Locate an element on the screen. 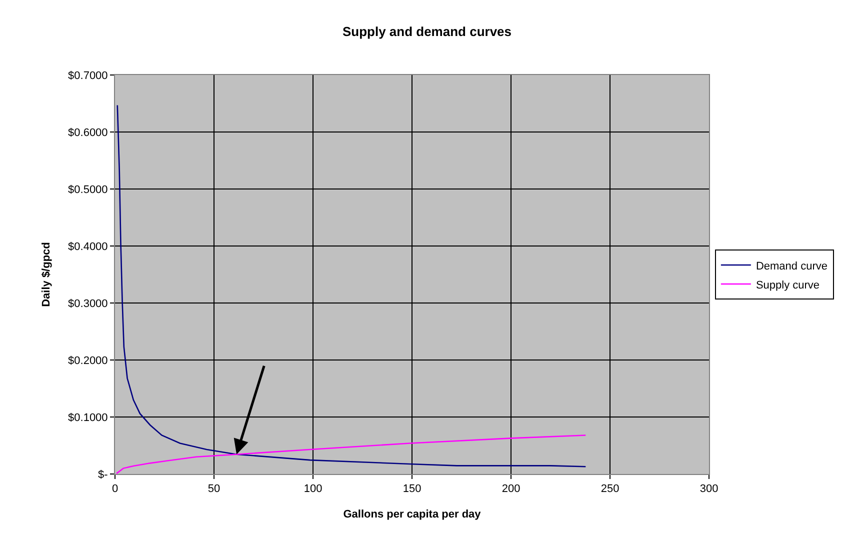 The image size is (854, 535). x-tick-label: 250 is located at coordinates (610, 489).